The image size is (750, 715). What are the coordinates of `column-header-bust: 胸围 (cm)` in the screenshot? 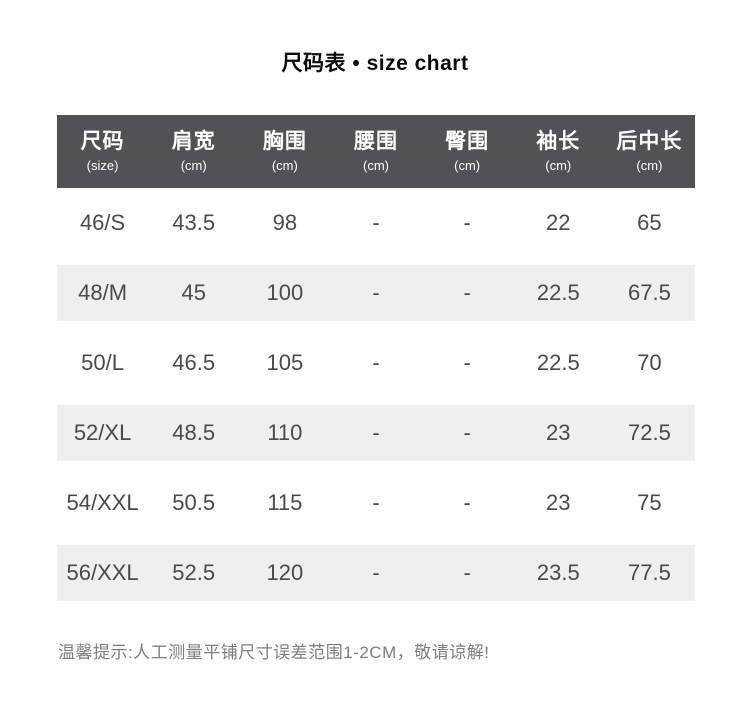 It's located at (284, 151).